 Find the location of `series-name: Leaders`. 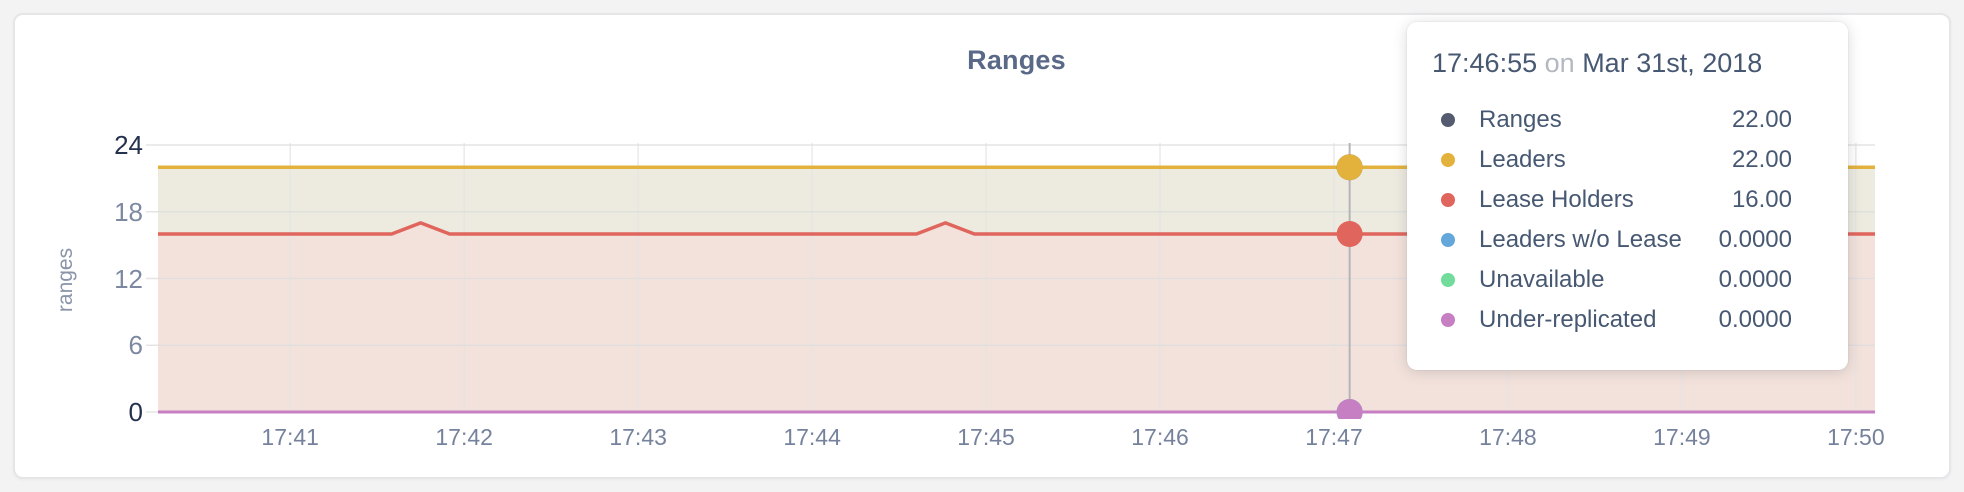

series-name: Leaders is located at coordinates (1522, 159).